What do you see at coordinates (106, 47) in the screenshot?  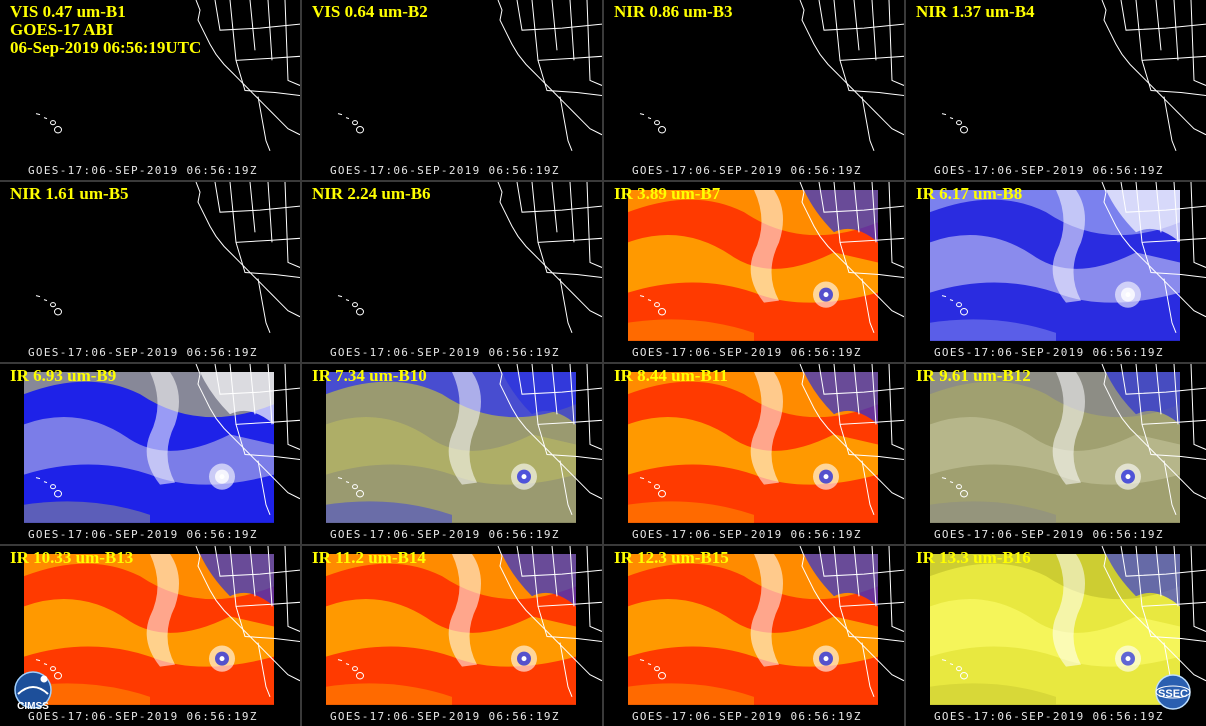 I see `scan-datetime: 06-Sep-2019 06:56:19UTC` at bounding box center [106, 47].